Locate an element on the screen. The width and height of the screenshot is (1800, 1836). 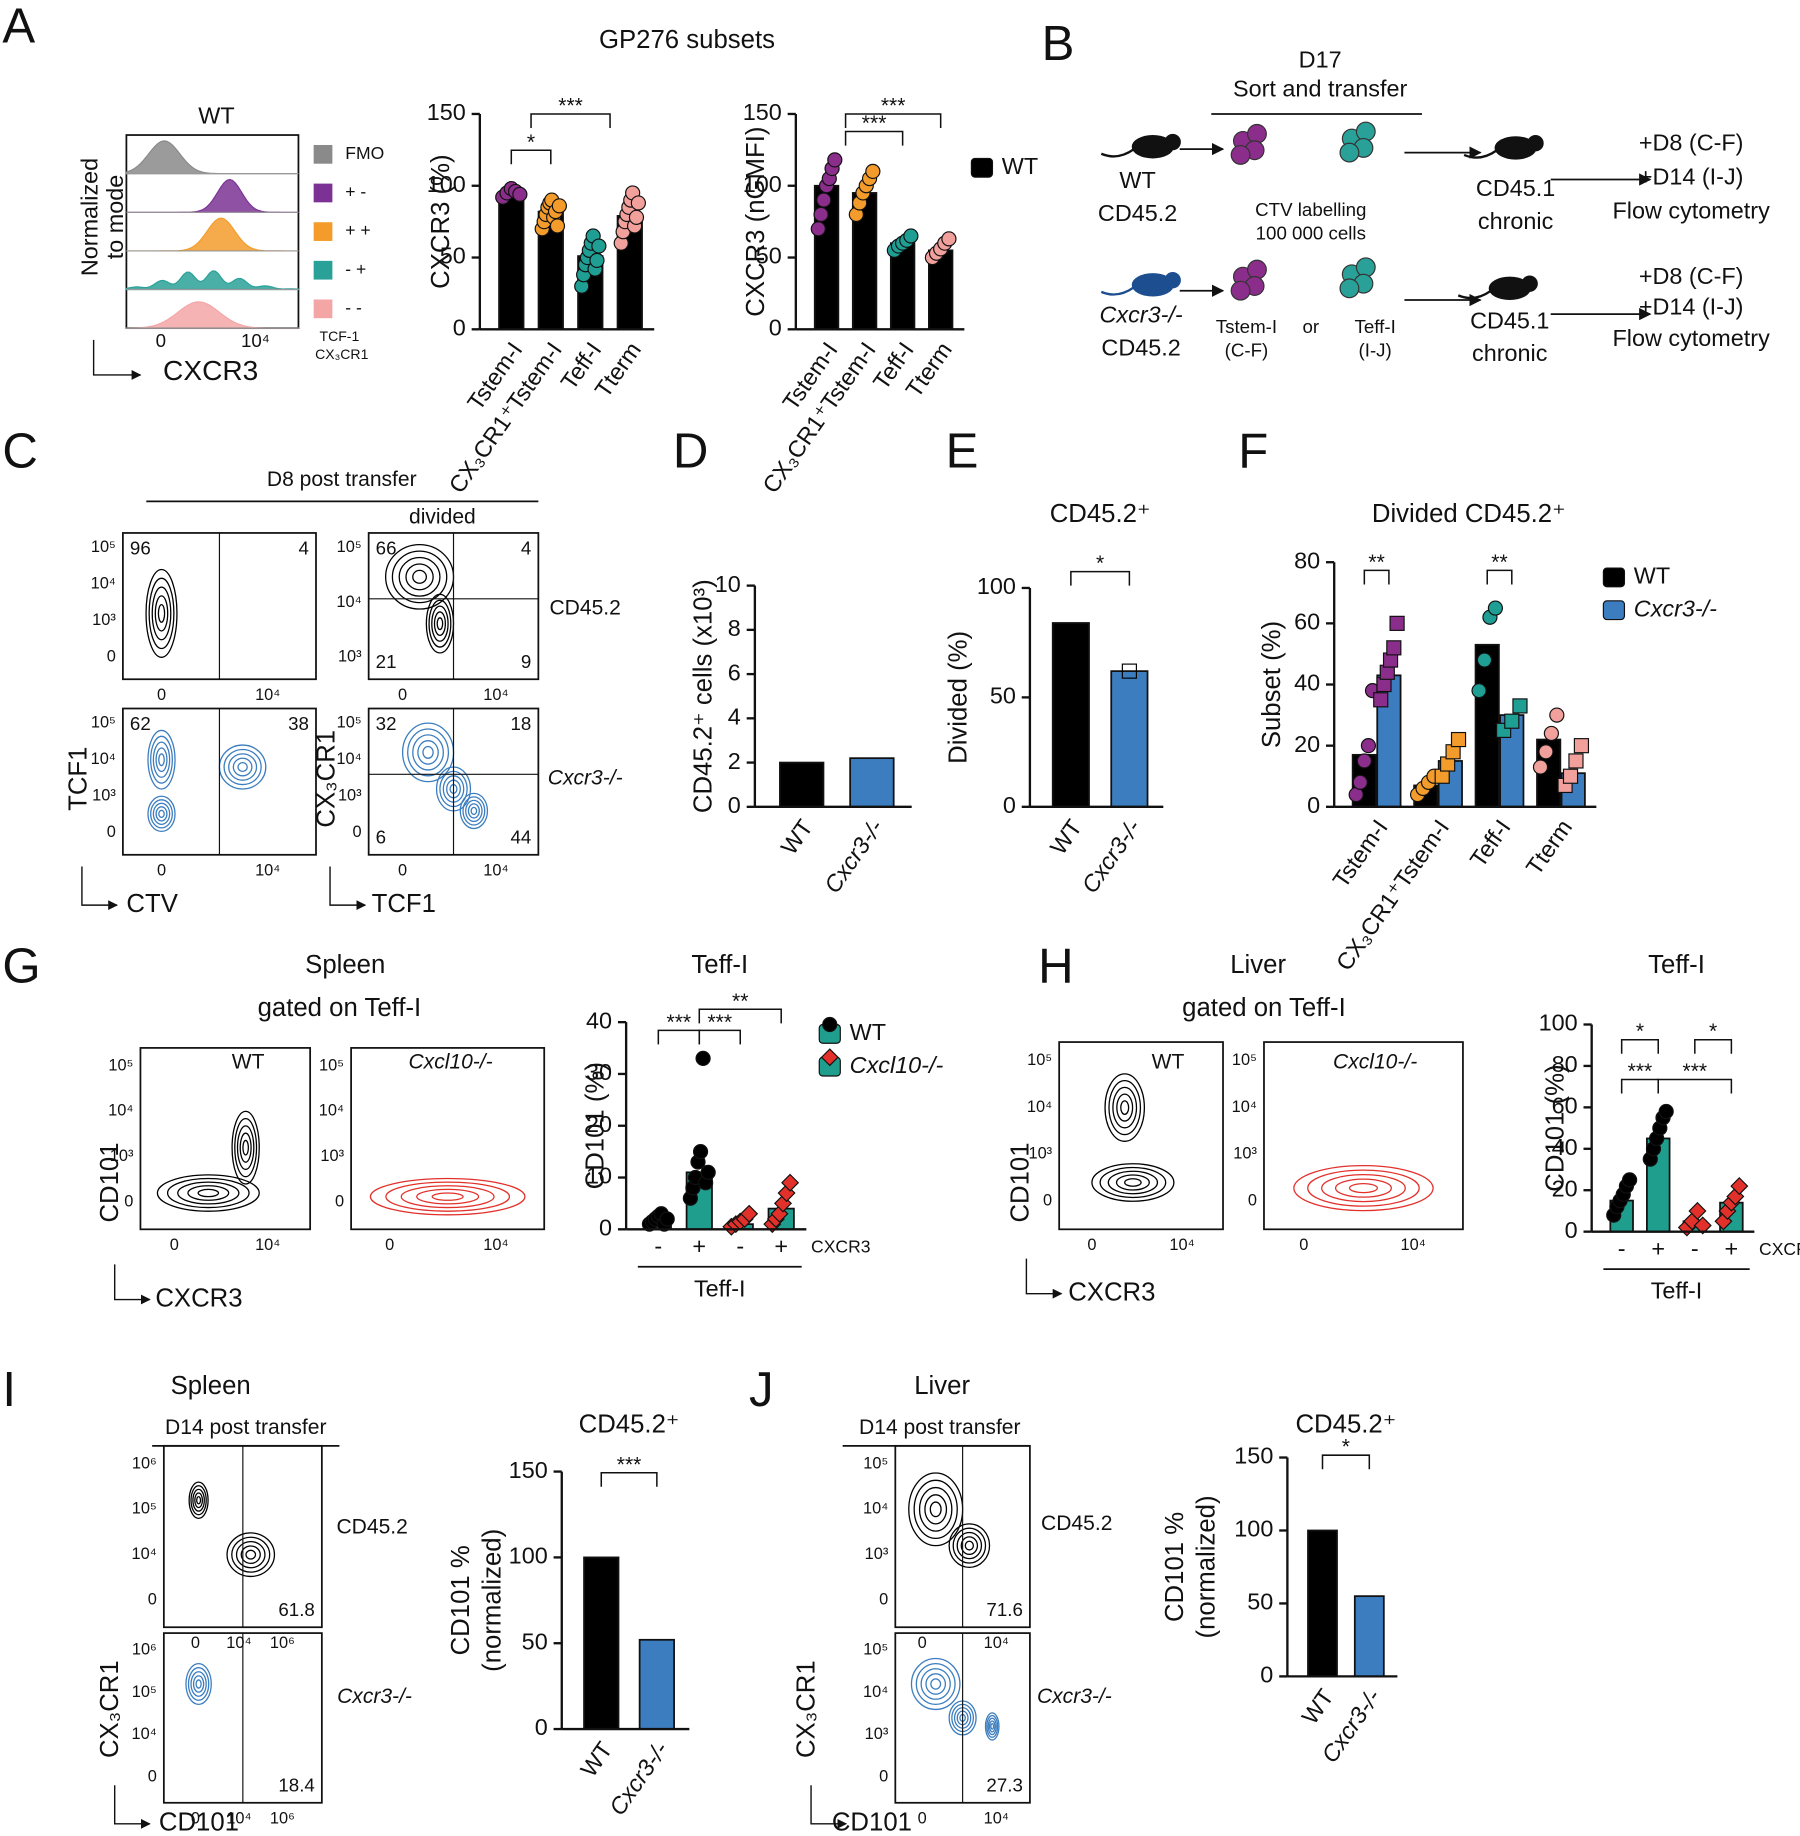
y-tick-label: 30 is located at coordinates (599, 1072).